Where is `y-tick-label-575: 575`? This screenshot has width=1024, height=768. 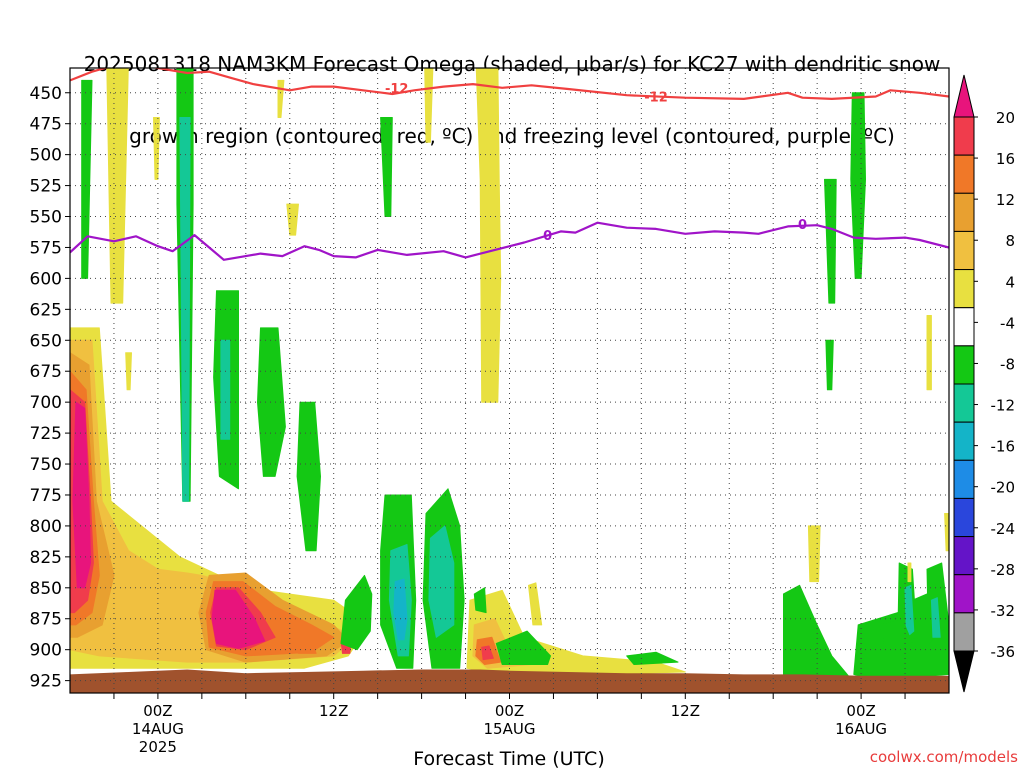
y-tick-label-575: 575 is located at coordinates (46, 248).